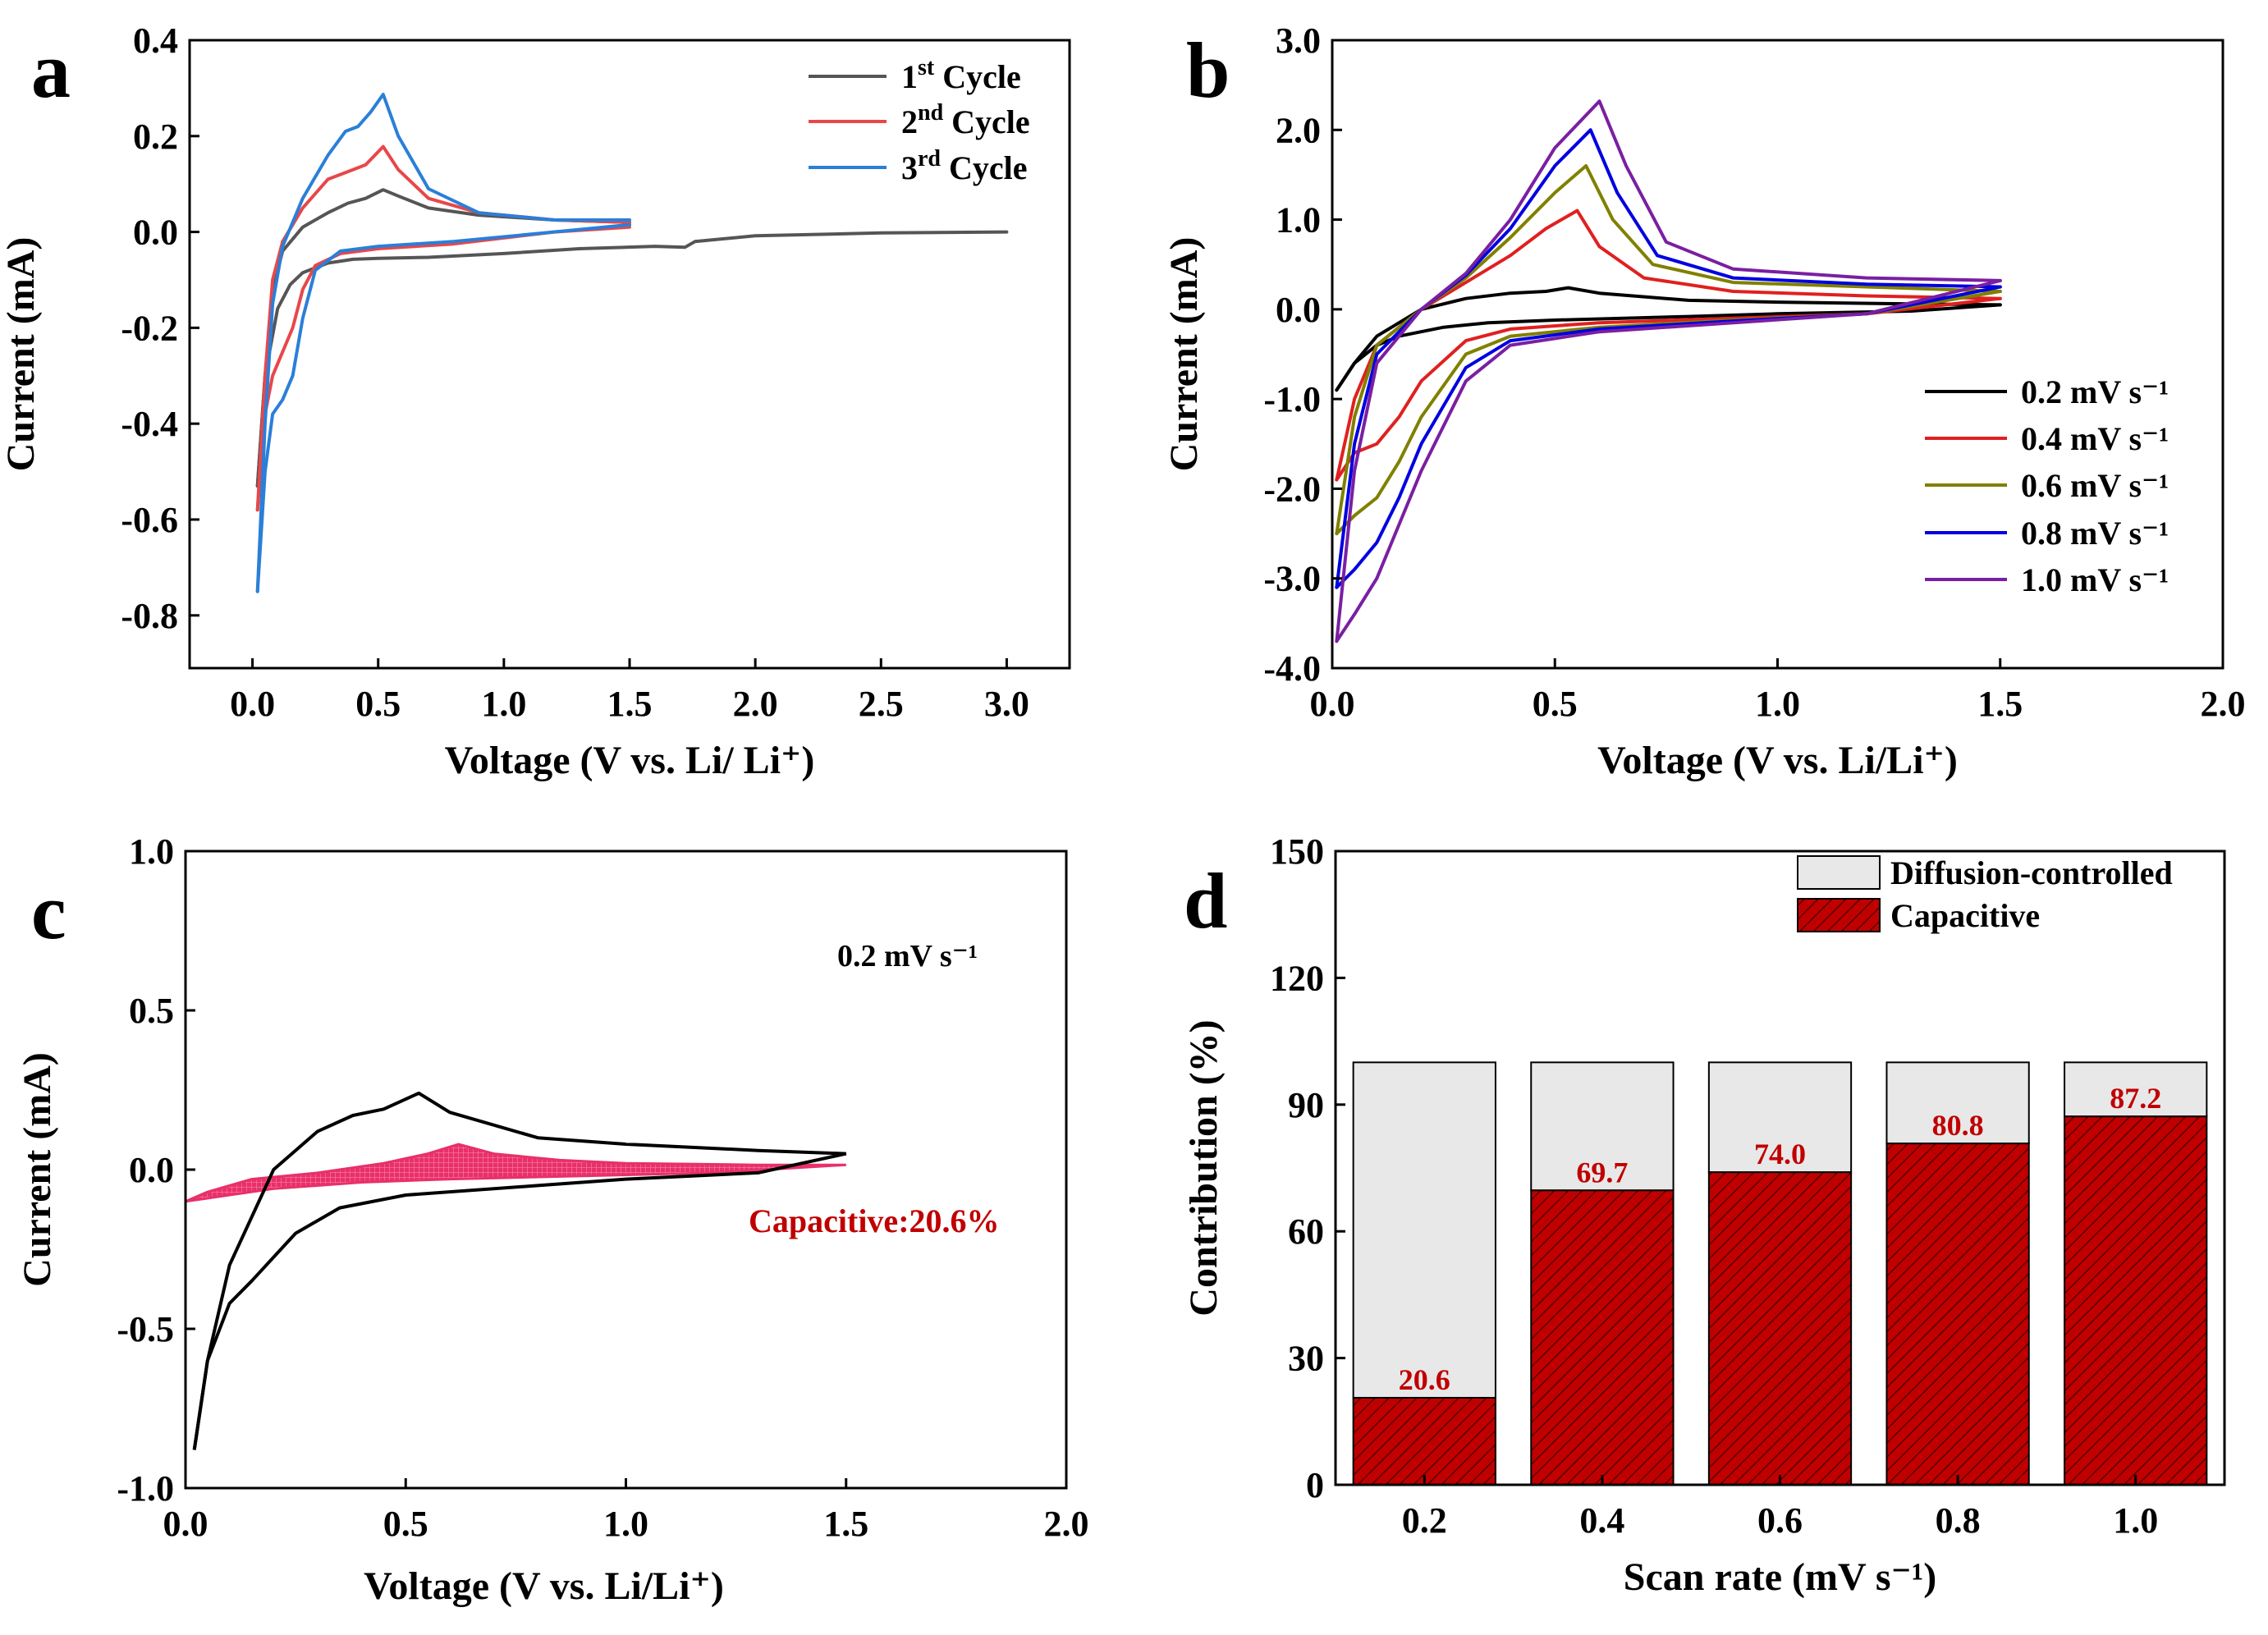  Describe the element at coordinates (1204, 1167) in the screenshot. I see `panel-d-y-axis-title: Contribution (%)` at that location.